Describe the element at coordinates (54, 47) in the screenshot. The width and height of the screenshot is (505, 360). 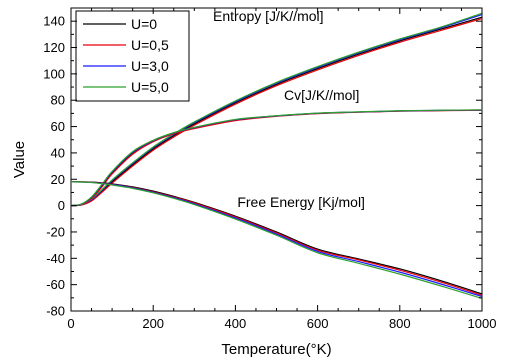
I see `y-tick-label: 120` at that location.